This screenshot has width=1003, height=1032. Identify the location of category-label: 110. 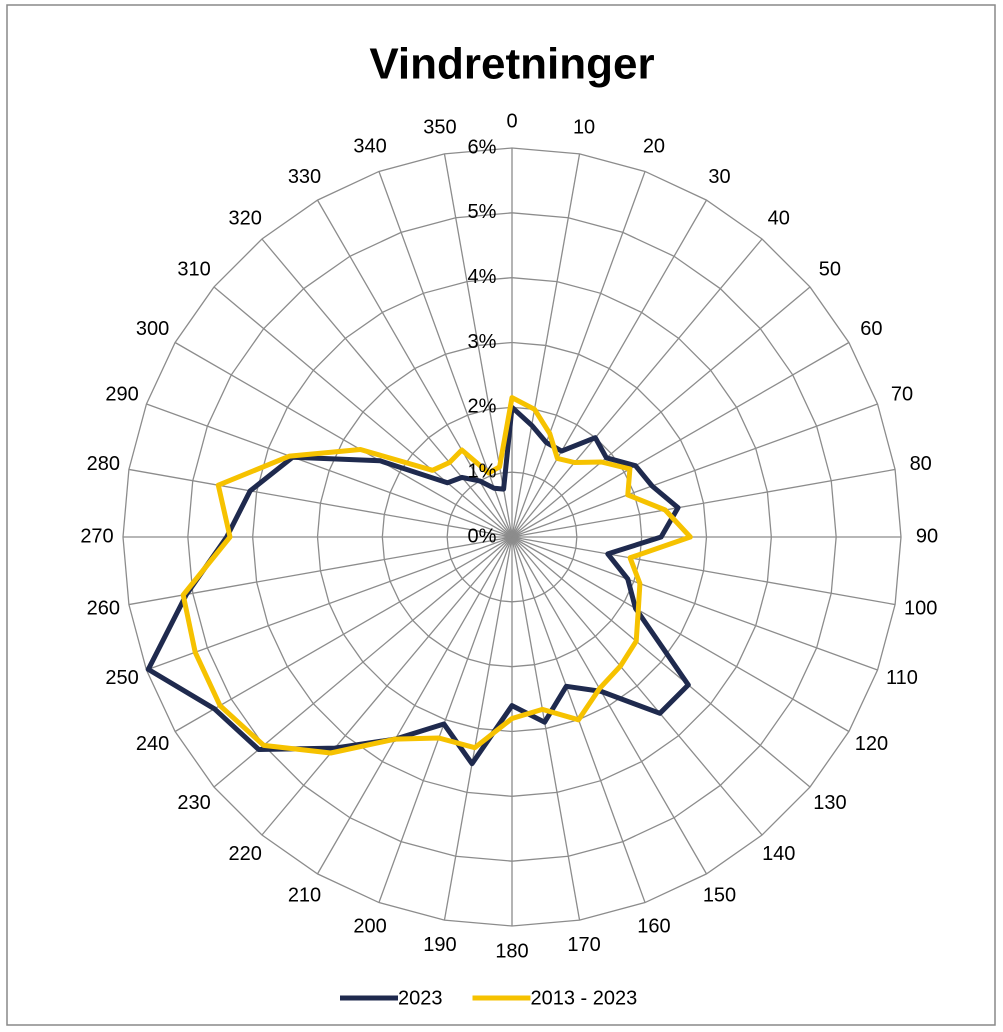
(902, 678).